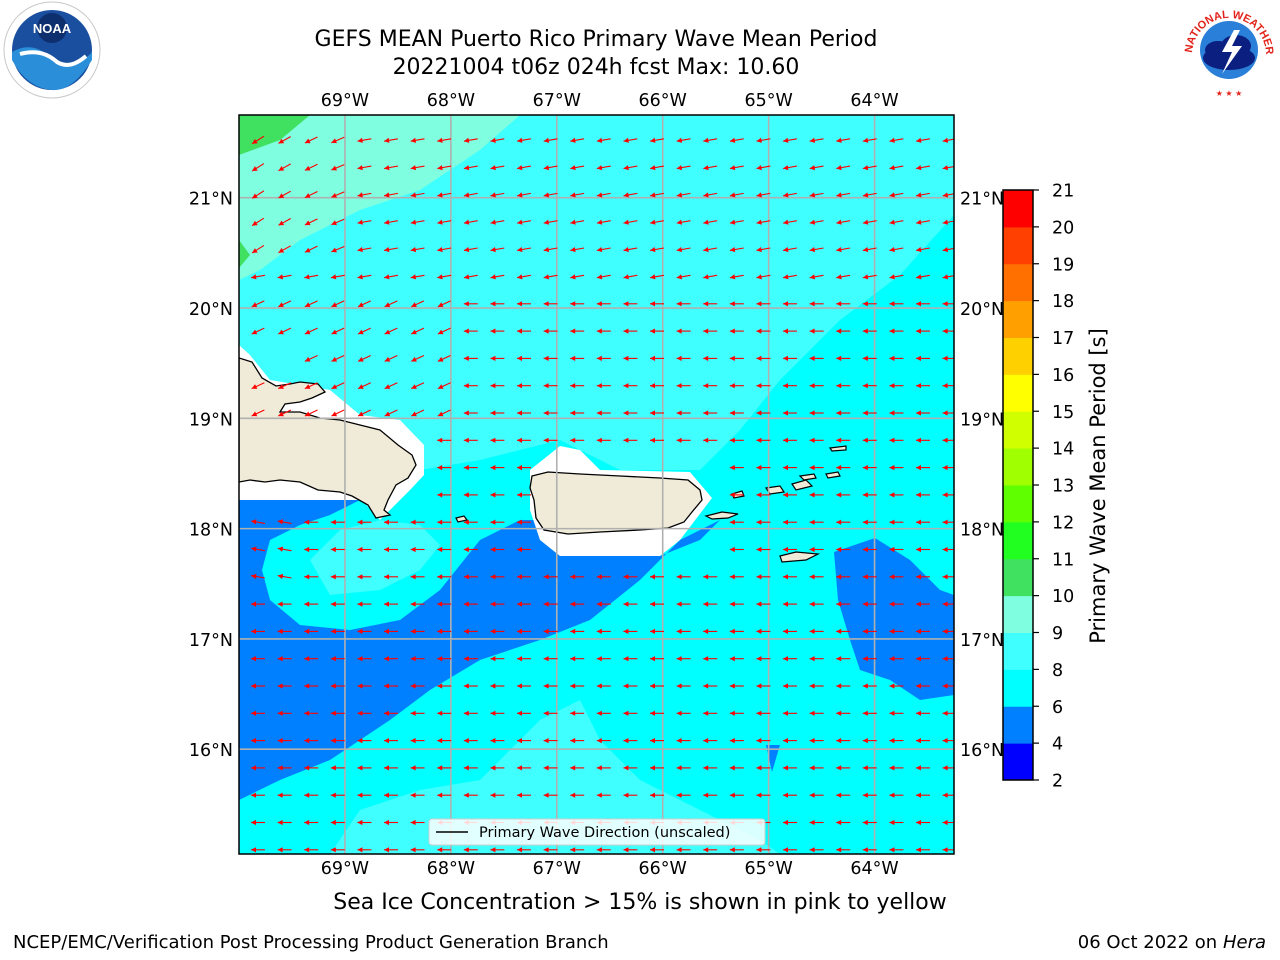  I want to click on noaa-logo: NOAA, so click(52, 50).